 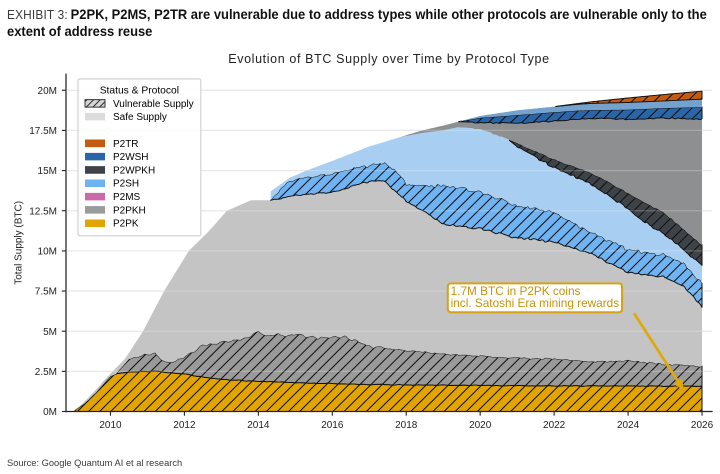 What do you see at coordinates (50, 412) in the screenshot?
I see `svg-text: 0M` at bounding box center [50, 412].